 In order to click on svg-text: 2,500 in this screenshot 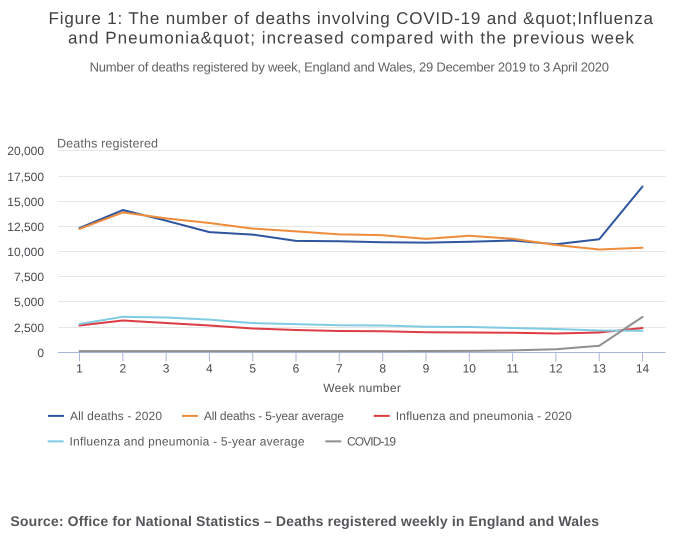, I will do `click(29, 328)`.